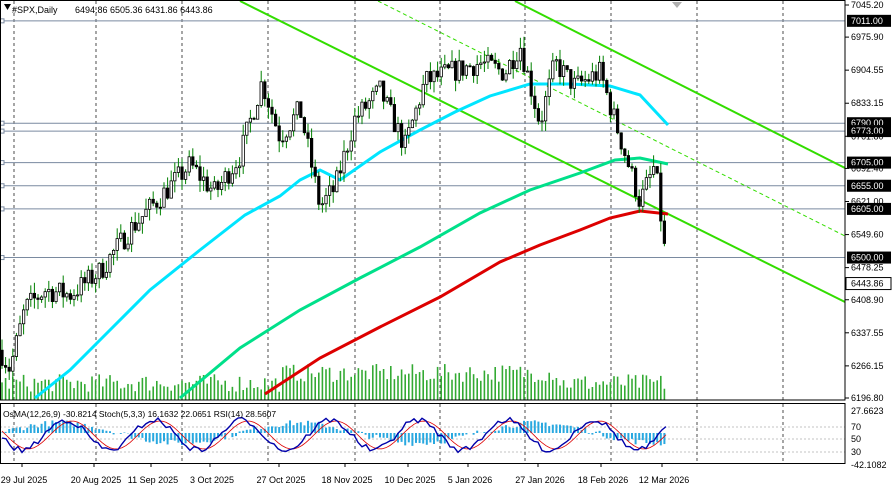 Image resolution: width=892 pixels, height=491 pixels. What do you see at coordinates (856, 439) in the screenshot?
I see `indicator-tick-label: 50` at bounding box center [856, 439].